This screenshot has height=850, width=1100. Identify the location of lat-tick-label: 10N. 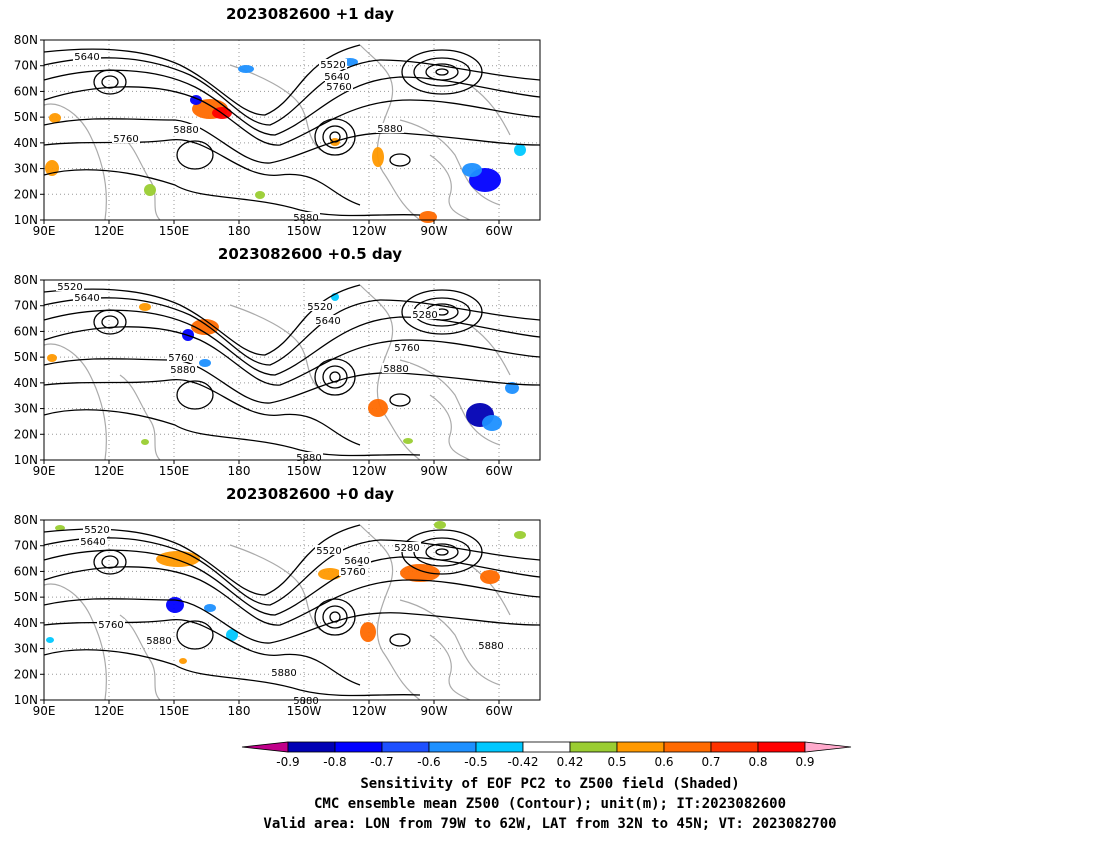
(26, 220).